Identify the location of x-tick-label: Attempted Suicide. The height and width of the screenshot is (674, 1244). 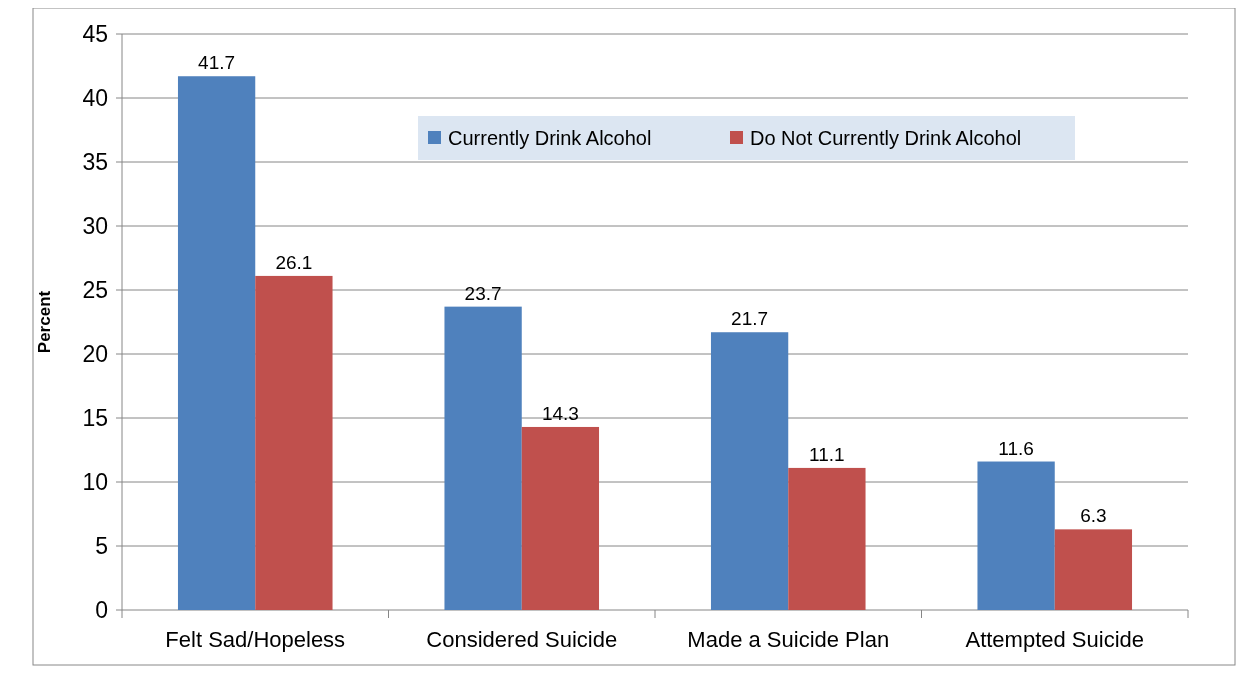
(1055, 639).